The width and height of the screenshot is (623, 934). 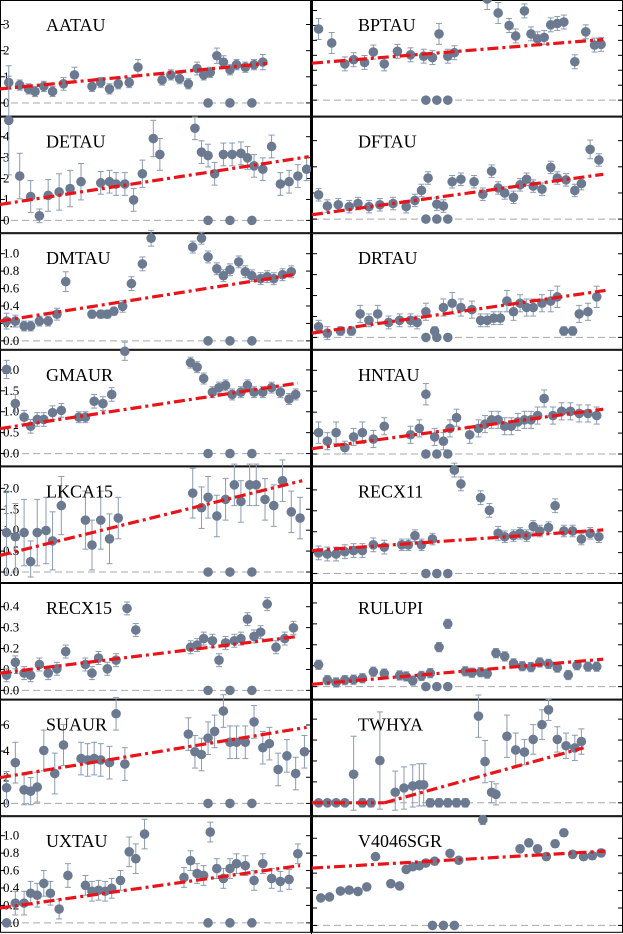 What do you see at coordinates (11, 487) in the screenshot?
I see `y-tick-label: 2.0` at bounding box center [11, 487].